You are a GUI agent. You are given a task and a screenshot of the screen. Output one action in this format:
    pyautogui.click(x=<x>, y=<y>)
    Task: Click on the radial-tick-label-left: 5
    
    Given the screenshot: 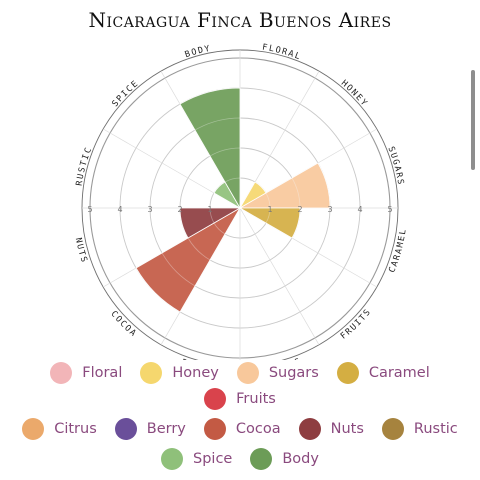 What is the action you would take?
    pyautogui.click(x=89, y=209)
    